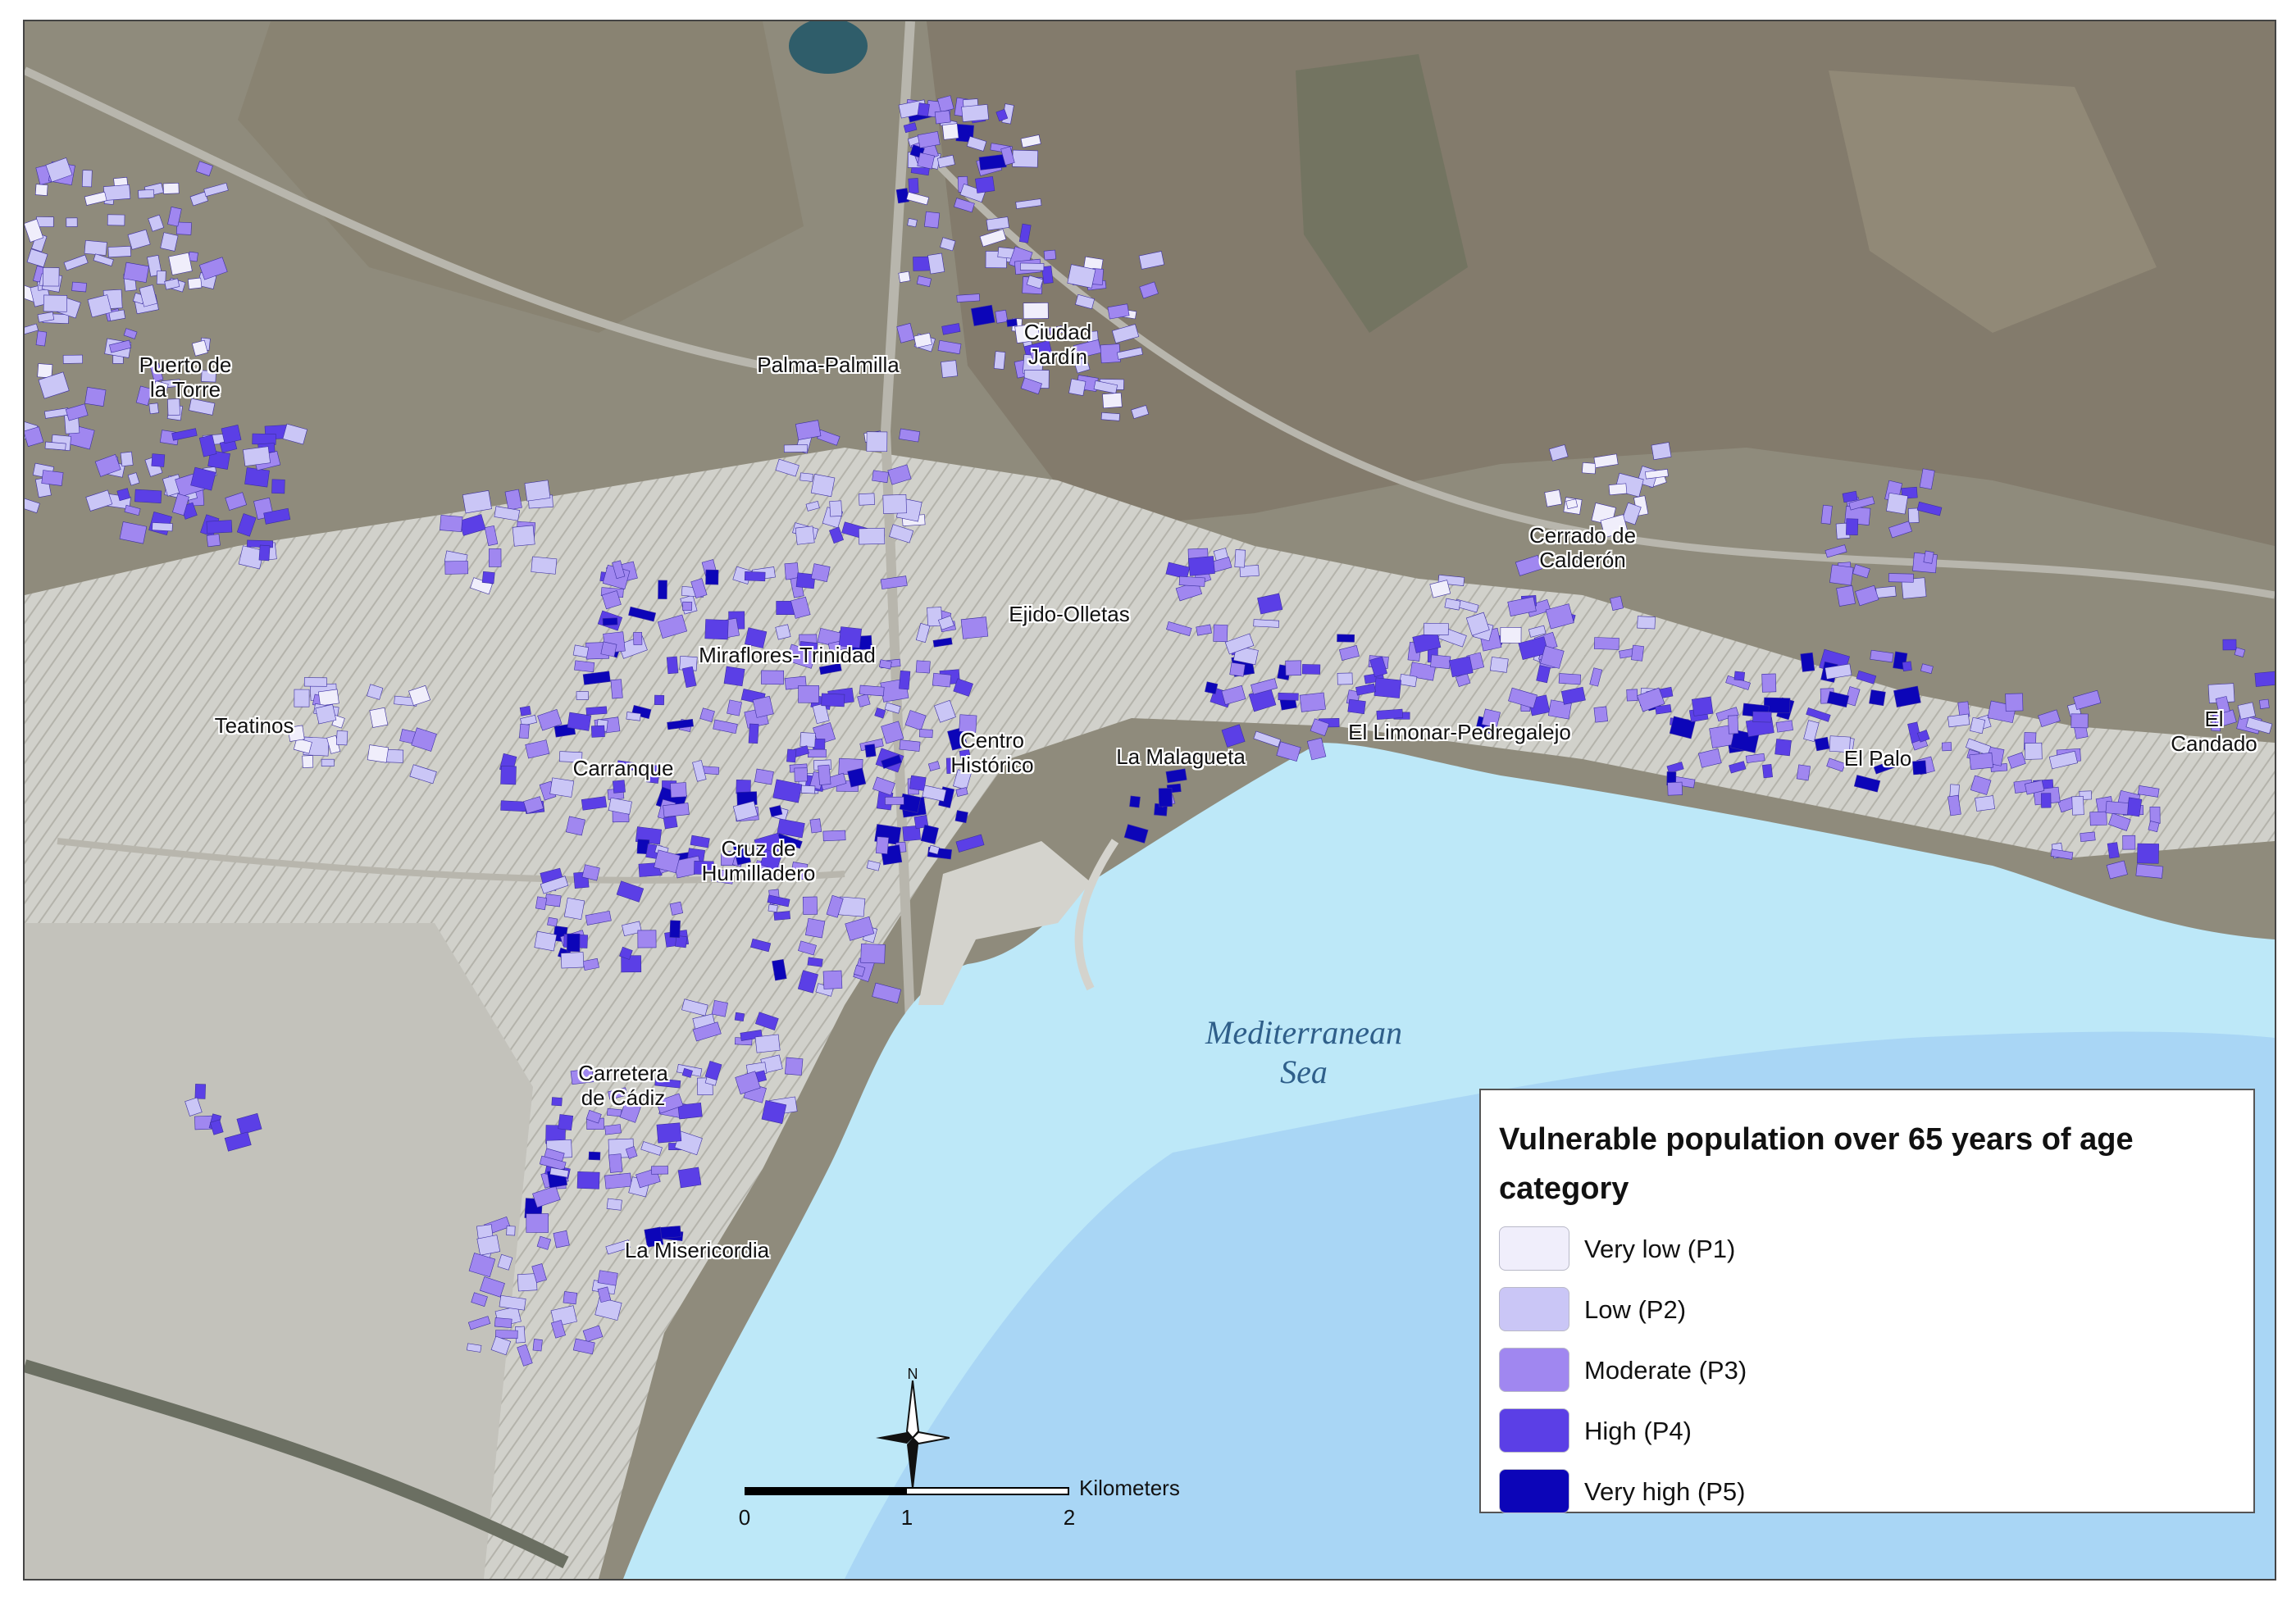 Image resolution: width=2296 pixels, height=1601 pixels. I want to click on port, so click(1004, 923).